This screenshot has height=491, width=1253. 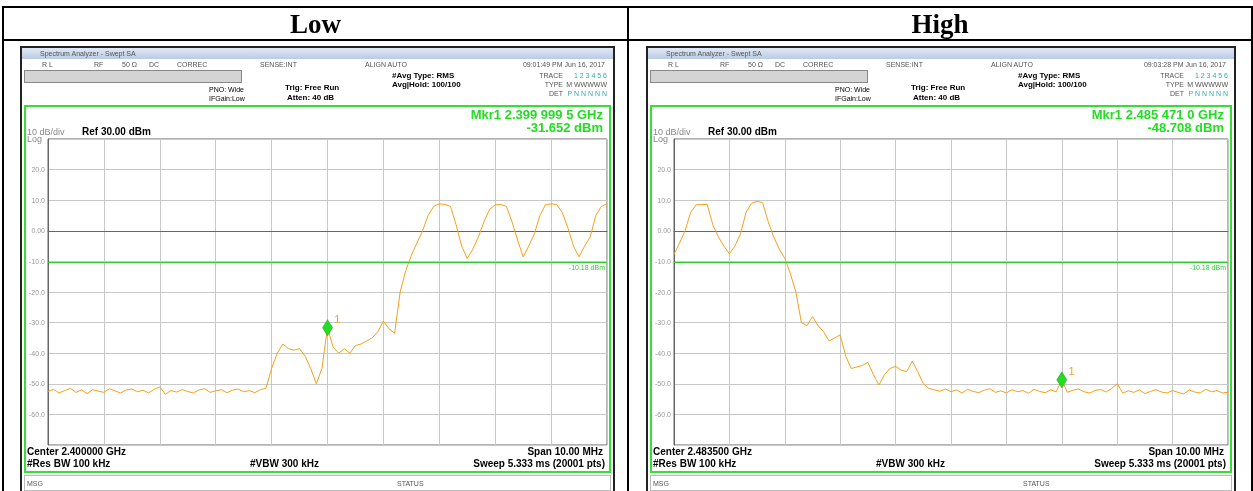 I want to click on chart-title: High, so click(x=940, y=23).